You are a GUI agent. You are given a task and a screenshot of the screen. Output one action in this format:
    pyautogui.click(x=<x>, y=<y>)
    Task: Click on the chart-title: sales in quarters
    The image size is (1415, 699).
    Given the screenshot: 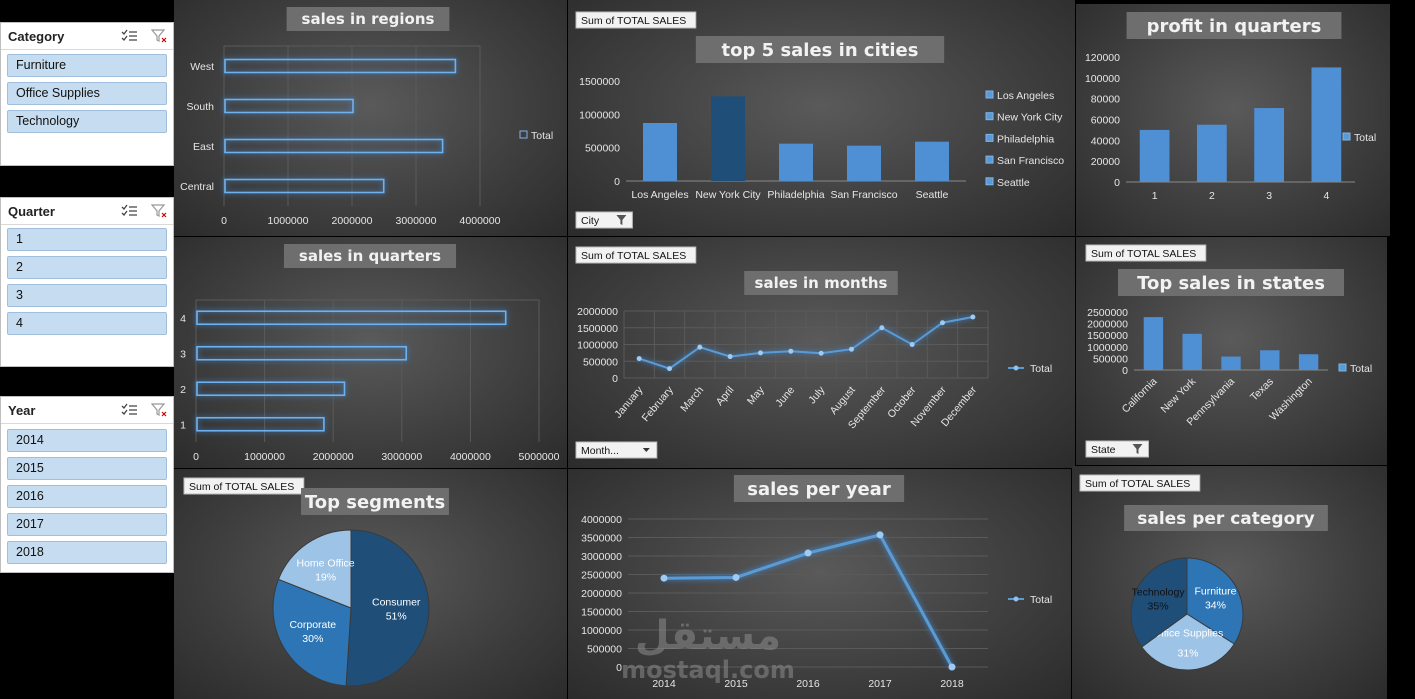 What is the action you would take?
    pyautogui.click(x=370, y=256)
    